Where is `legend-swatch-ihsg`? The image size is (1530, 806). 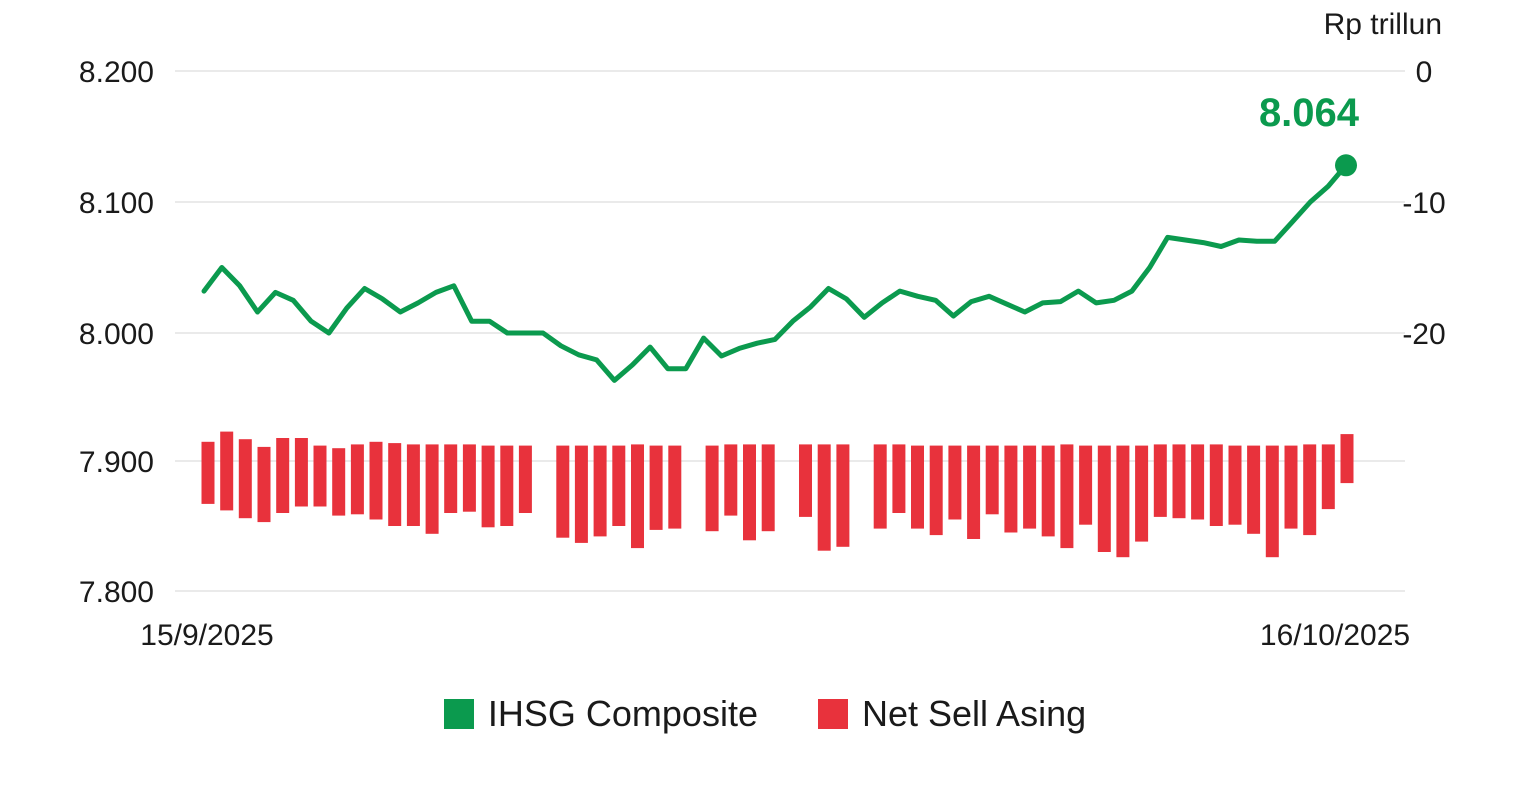 legend-swatch-ihsg is located at coordinates (458, 714).